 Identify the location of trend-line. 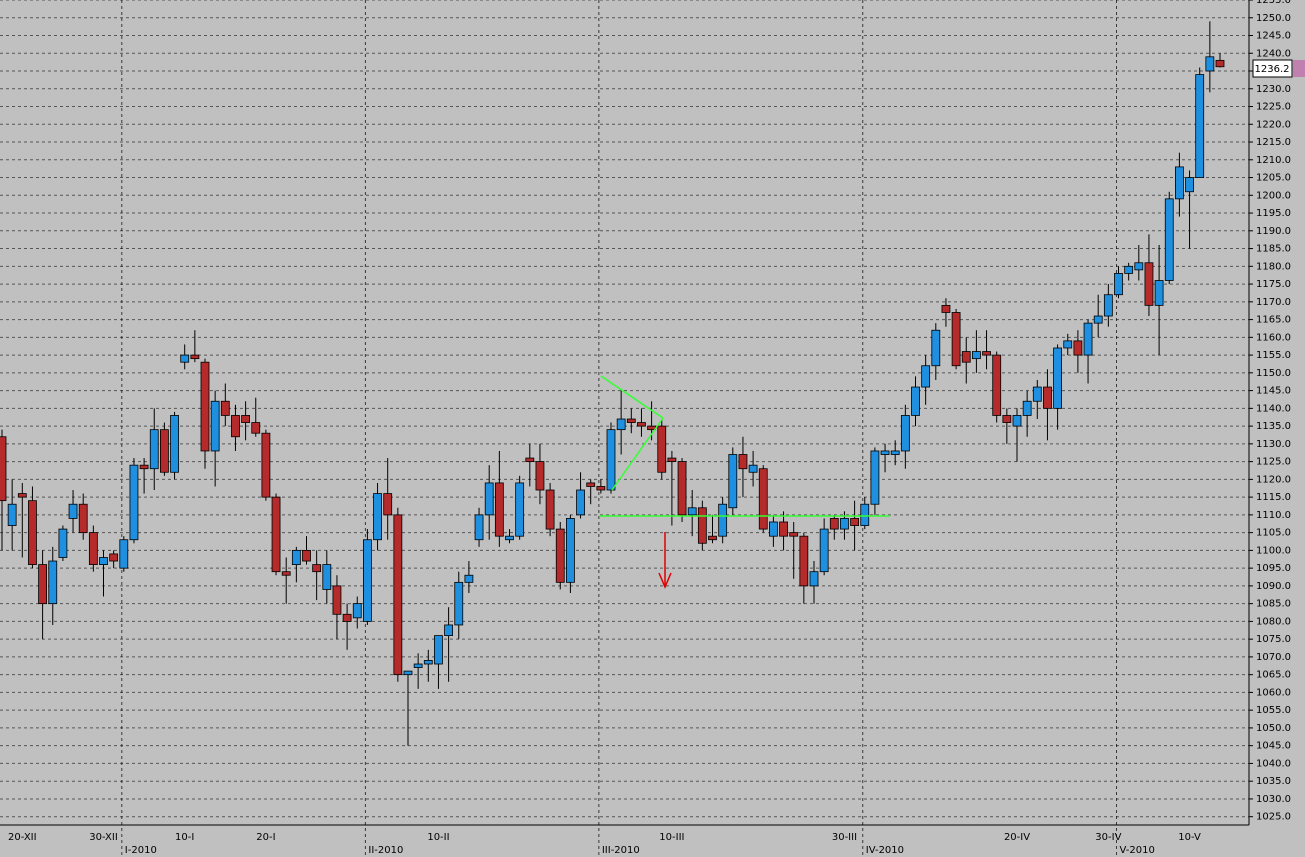
(632, 397).